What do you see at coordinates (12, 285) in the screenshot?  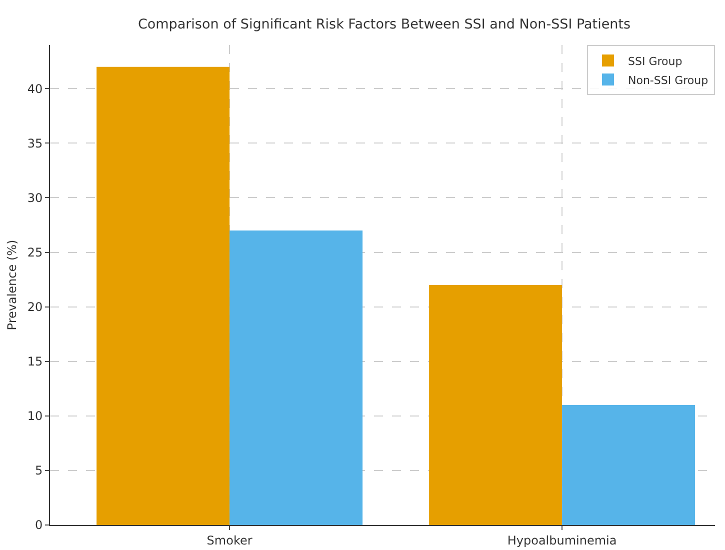 I see `y-axis-title: Prevalence (%)` at bounding box center [12, 285].